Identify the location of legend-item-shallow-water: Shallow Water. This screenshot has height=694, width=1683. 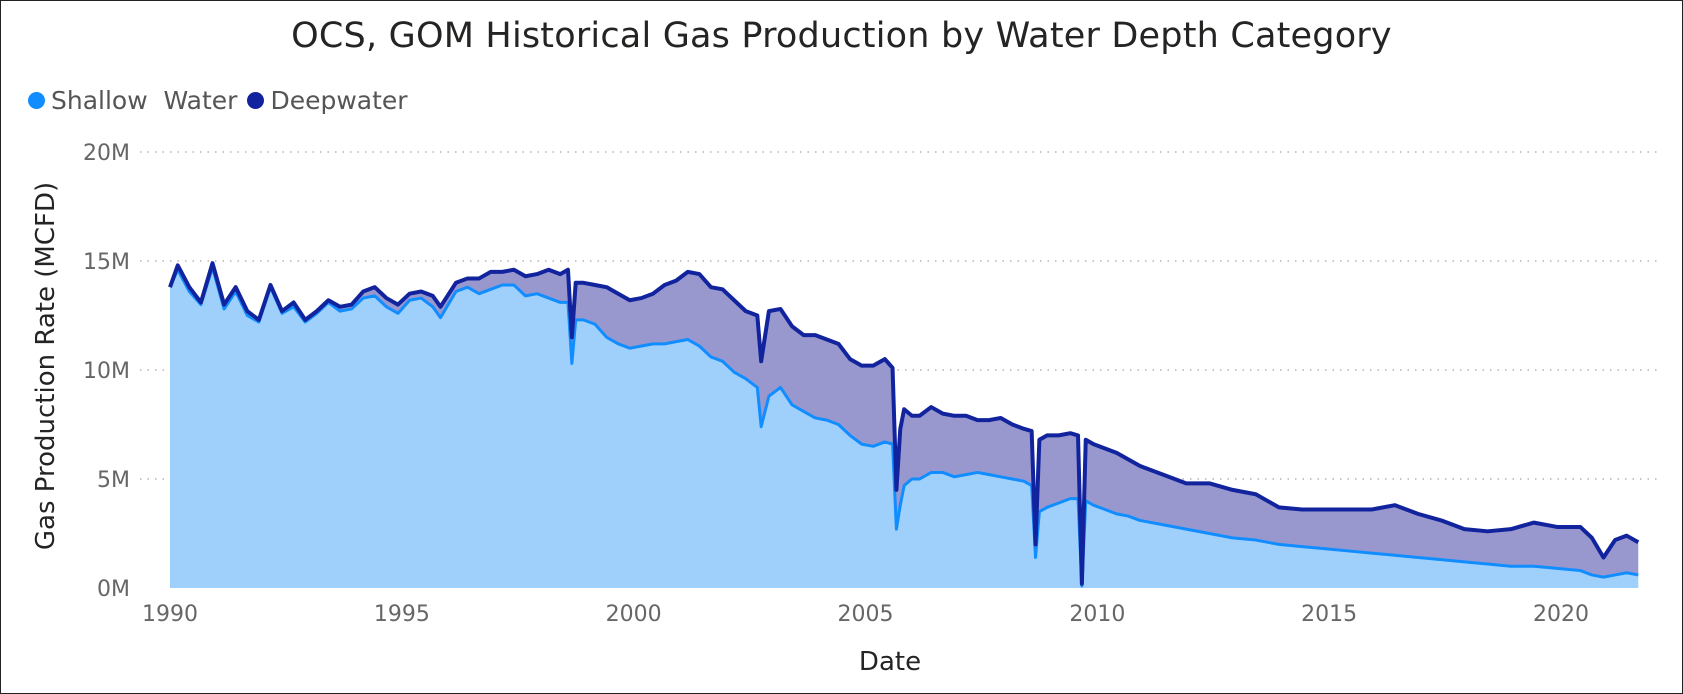
(132, 100).